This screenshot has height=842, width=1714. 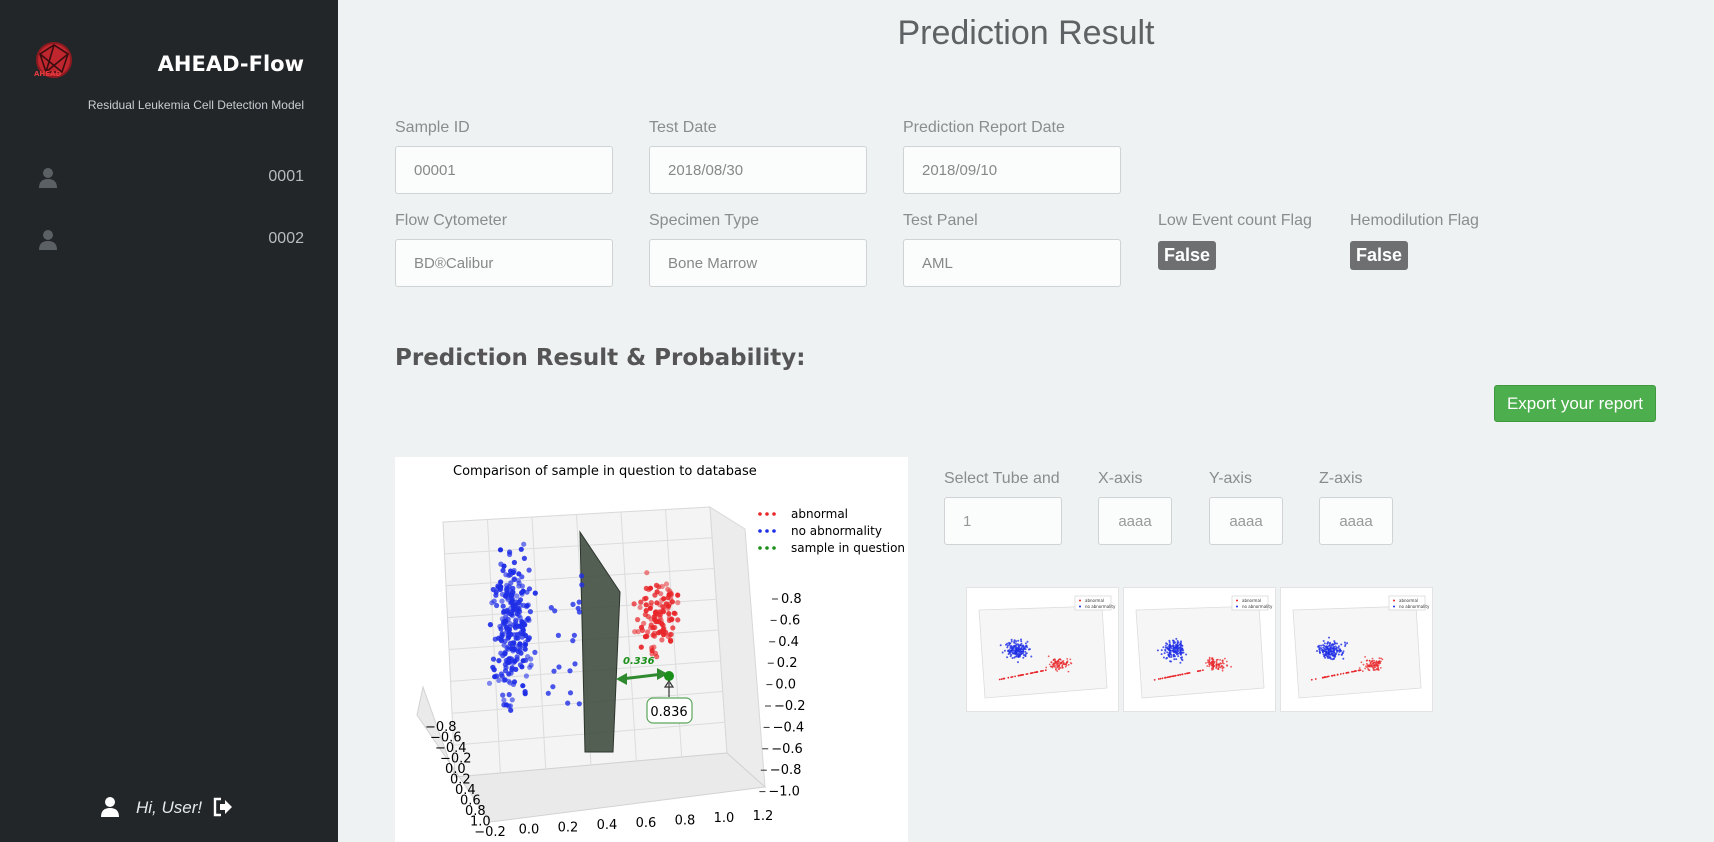 What do you see at coordinates (789, 727) in the screenshot?
I see `z-tick-label: −0.4` at bounding box center [789, 727].